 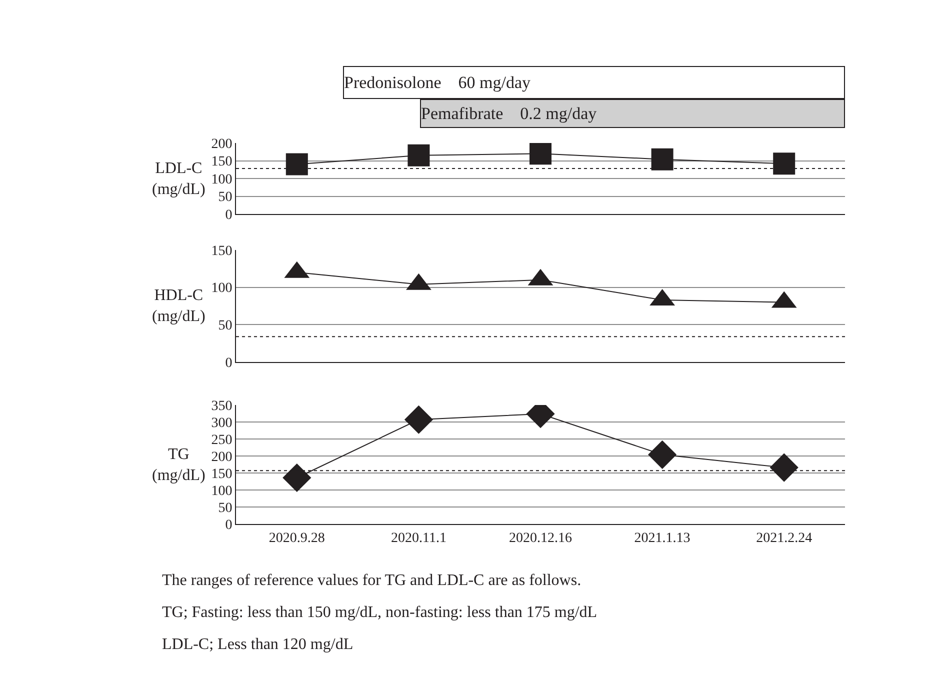 What do you see at coordinates (179, 465) in the screenshot?
I see `y-axis-title: TG (mg/dL)` at bounding box center [179, 465].